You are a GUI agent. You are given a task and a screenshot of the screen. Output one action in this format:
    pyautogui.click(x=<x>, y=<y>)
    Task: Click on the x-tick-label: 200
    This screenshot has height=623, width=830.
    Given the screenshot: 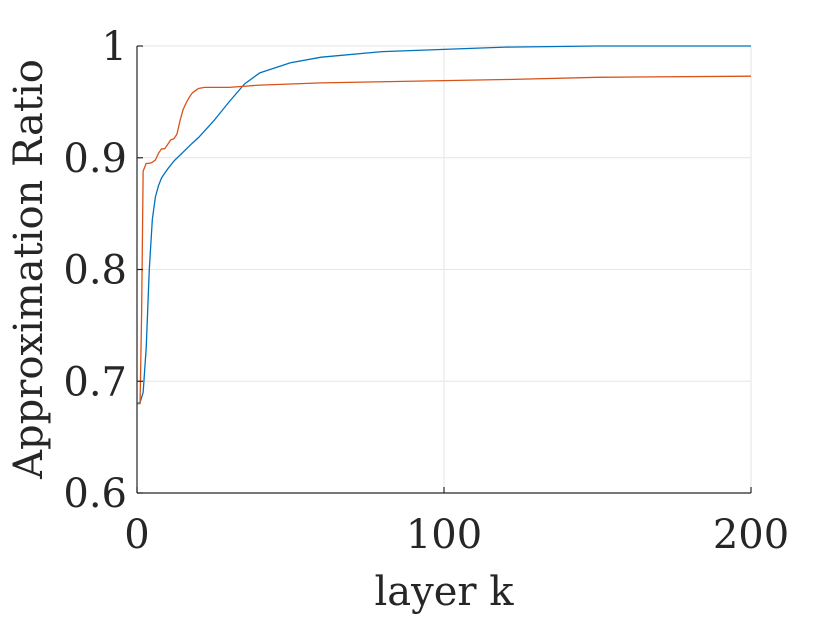 What is the action you would take?
    pyautogui.click(x=751, y=535)
    